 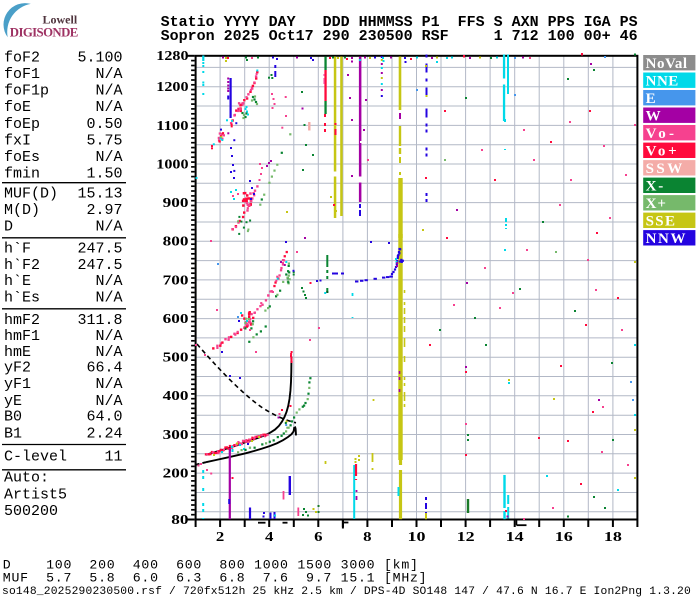 What do you see at coordinates (99, 320) in the screenshot?
I see `svg-text: 311.8` at bounding box center [99, 320].